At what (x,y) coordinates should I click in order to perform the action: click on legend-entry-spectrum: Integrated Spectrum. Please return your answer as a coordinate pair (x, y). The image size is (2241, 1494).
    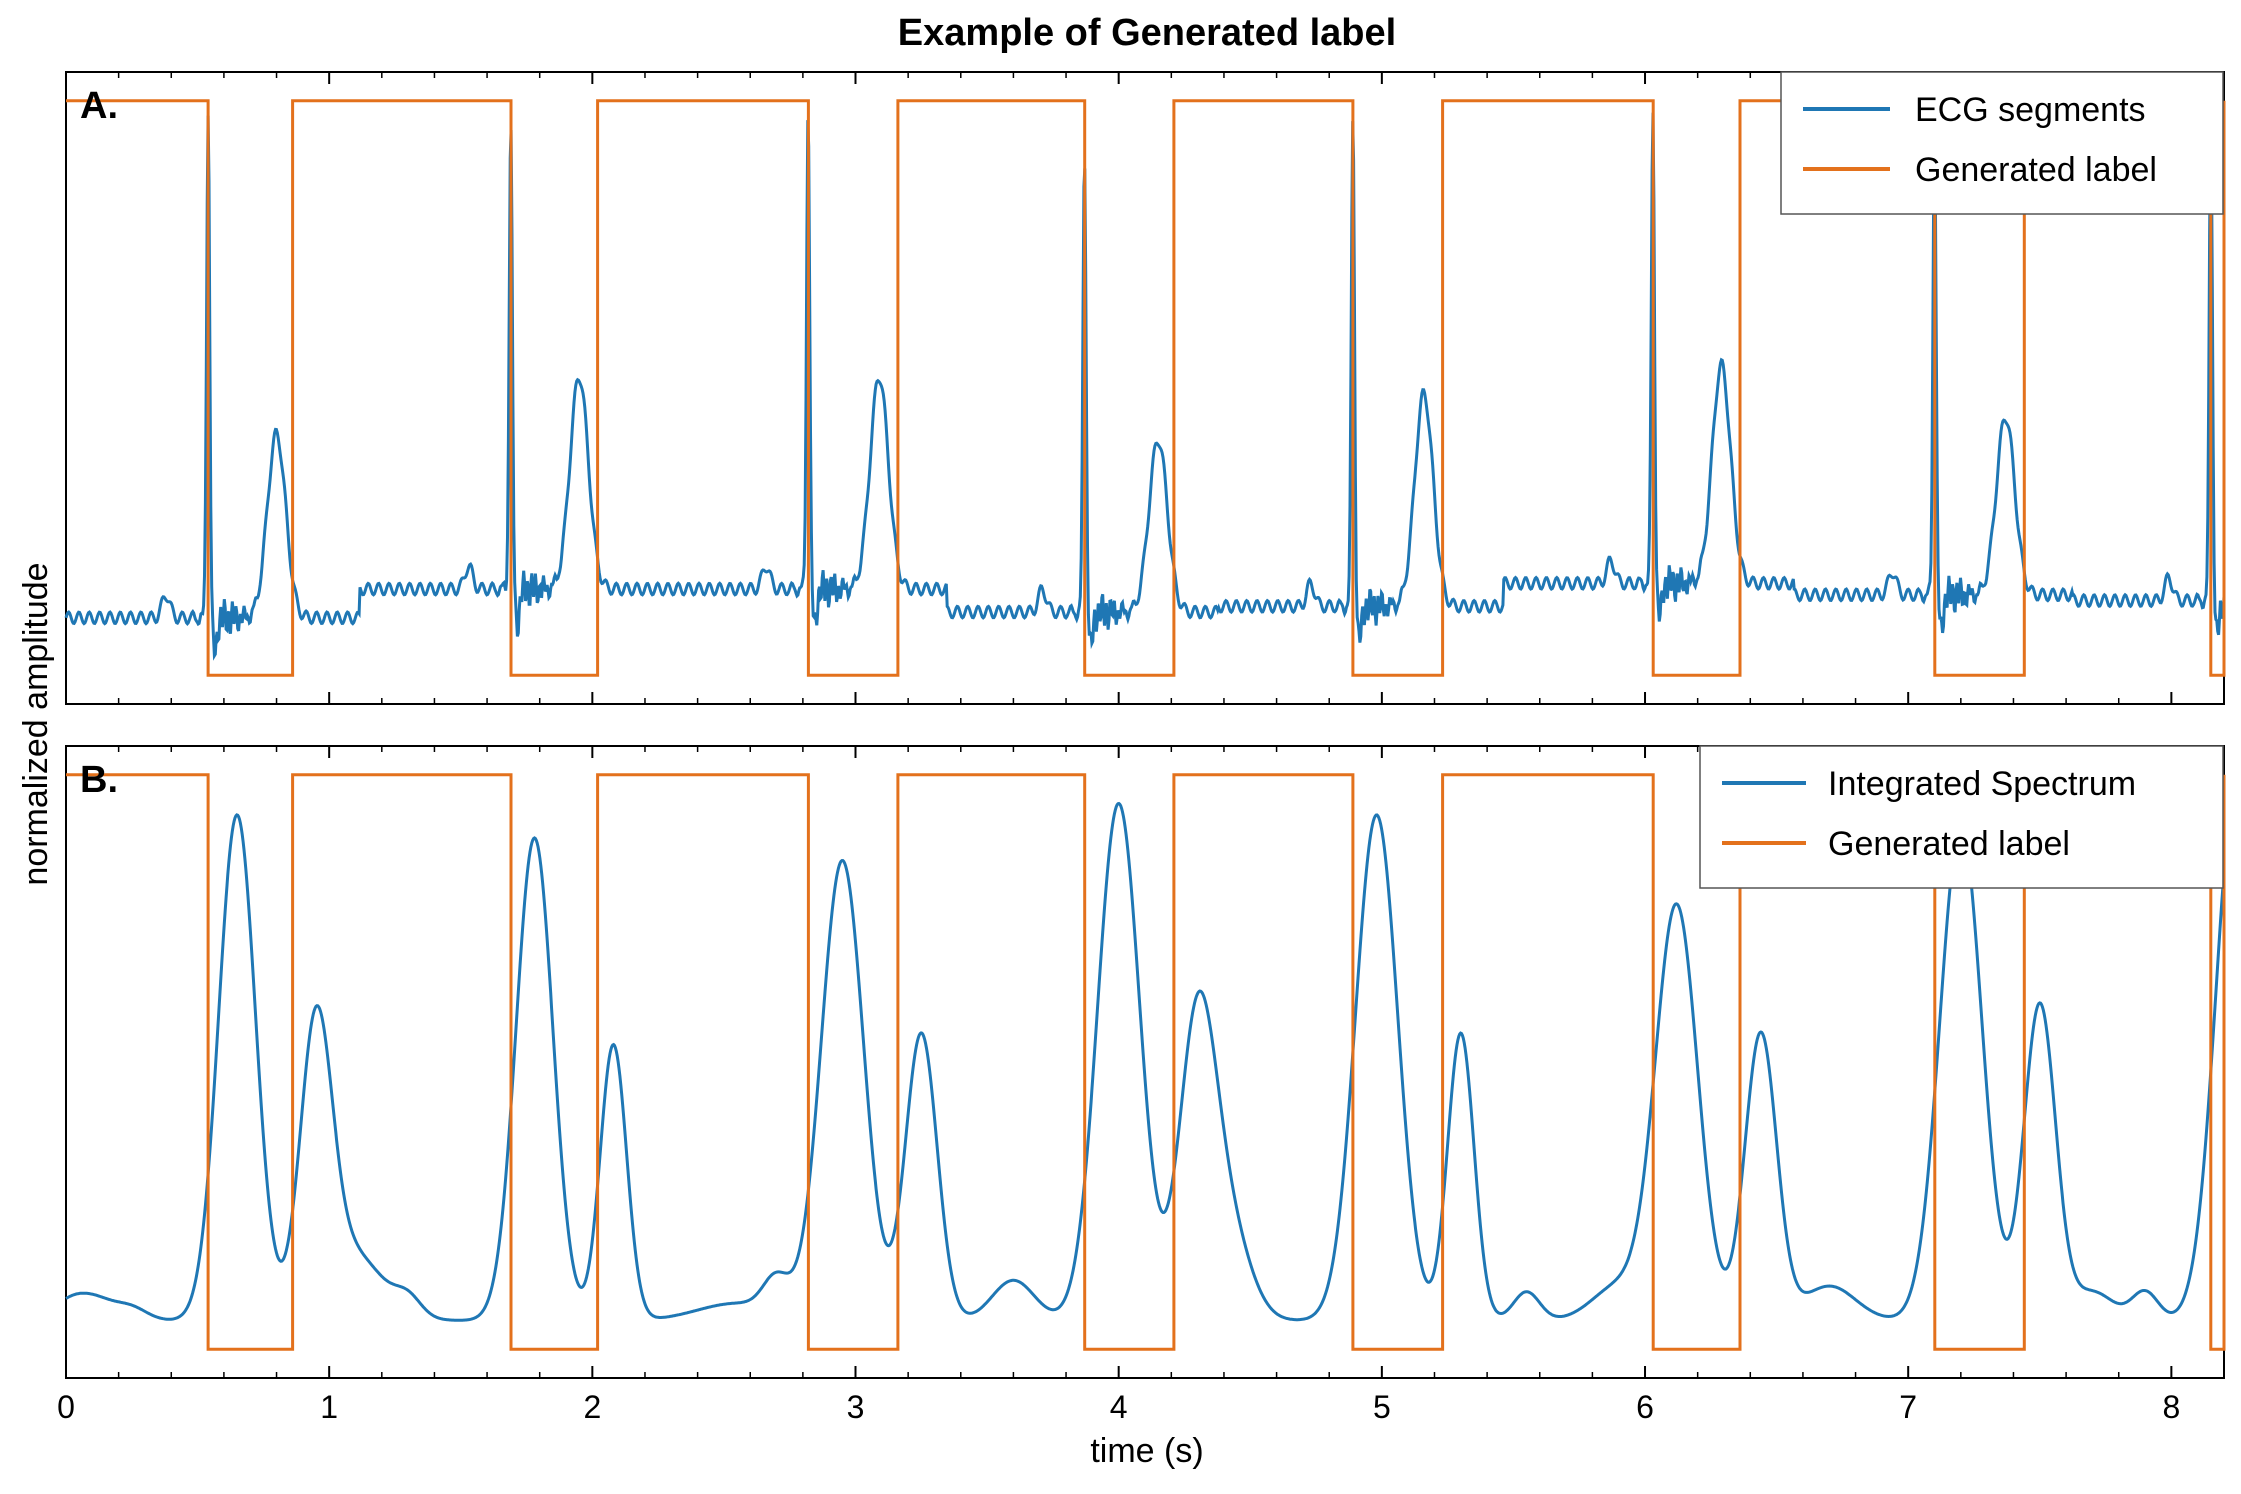
    Looking at the image, I should click on (1982, 784).